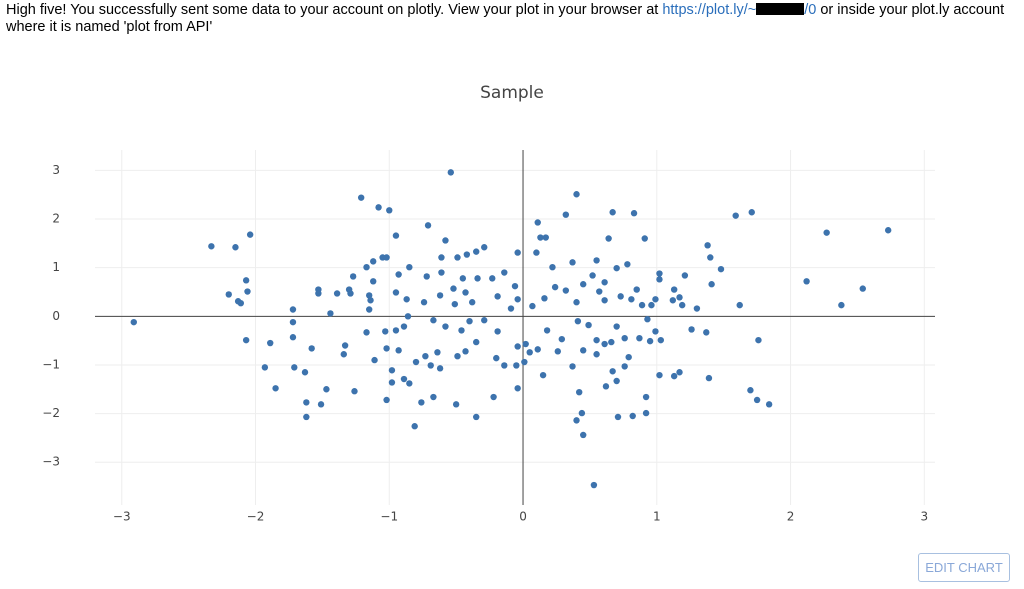  I want to click on link-start: https://plot.ly/~, so click(709, 10).